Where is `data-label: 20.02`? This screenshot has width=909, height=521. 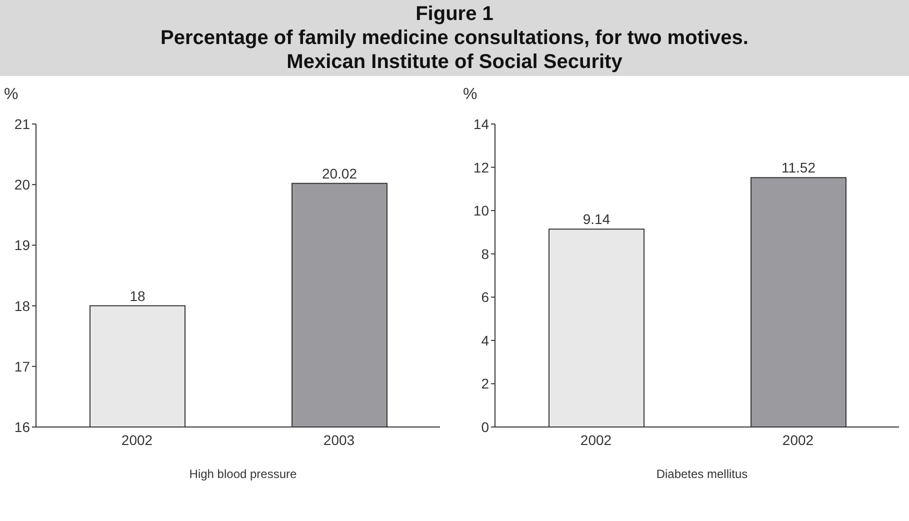 data-label: 20.02 is located at coordinates (340, 173).